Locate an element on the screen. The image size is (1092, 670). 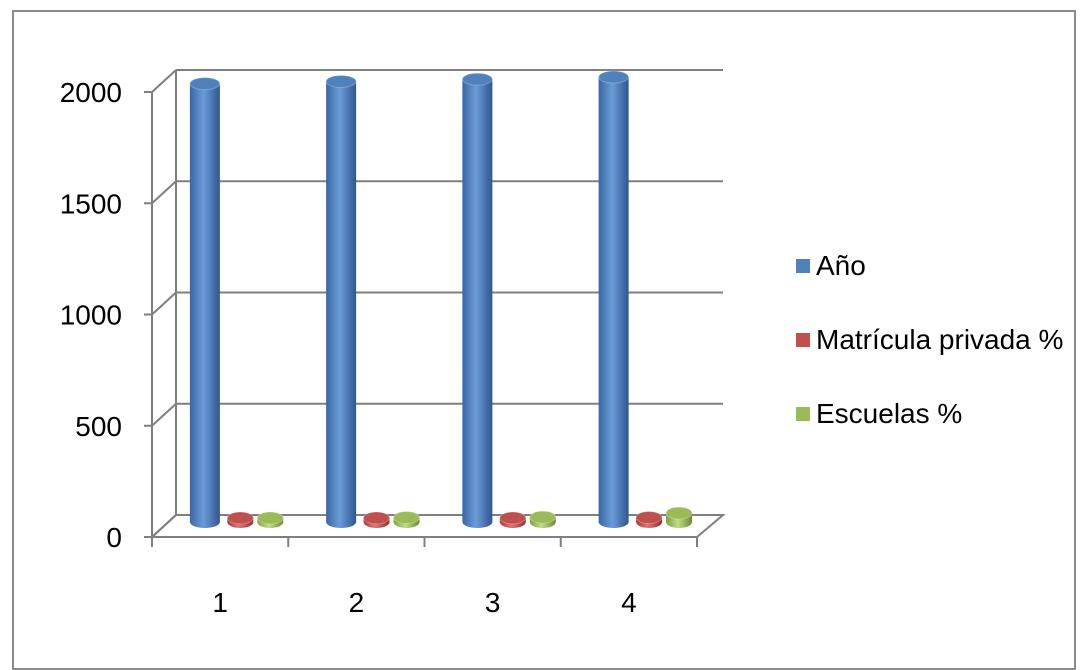
bar-matr-cula-privada--3 is located at coordinates (513, 519).